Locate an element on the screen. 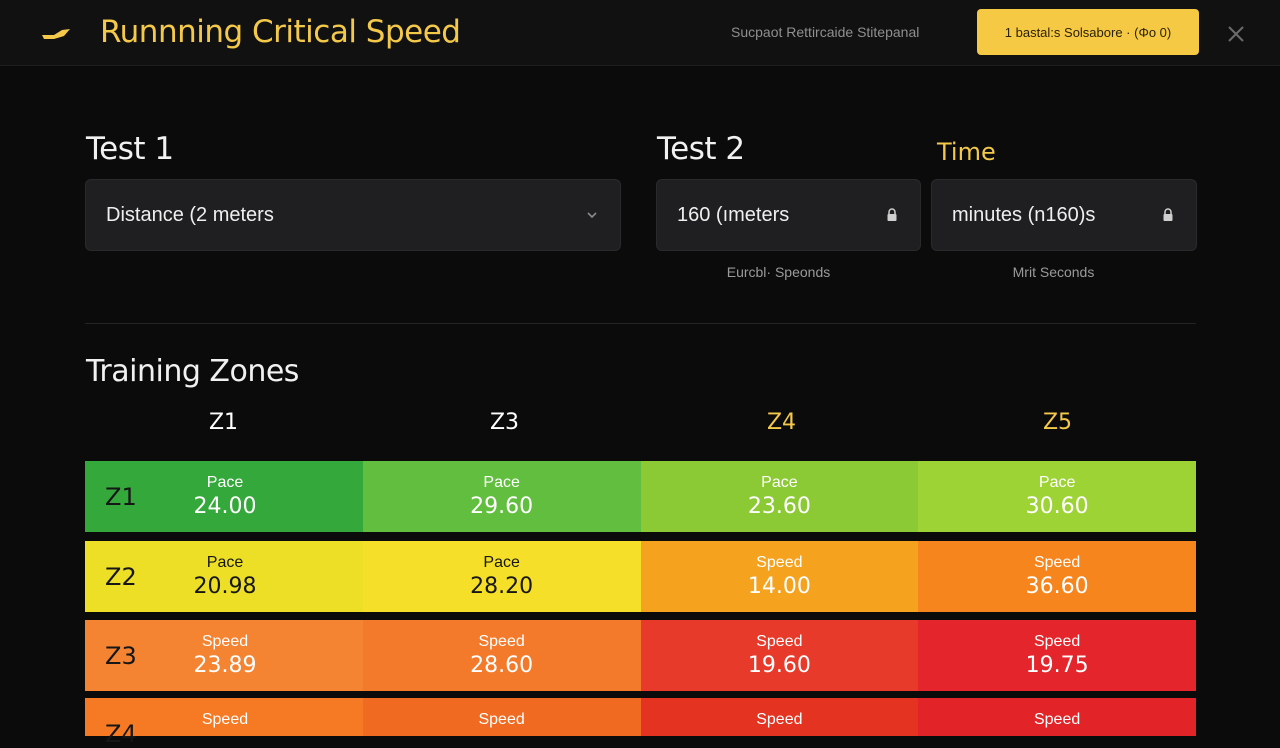 The image size is (1280, 748). zone-cell: Pace 30.60 is located at coordinates (1057, 496).